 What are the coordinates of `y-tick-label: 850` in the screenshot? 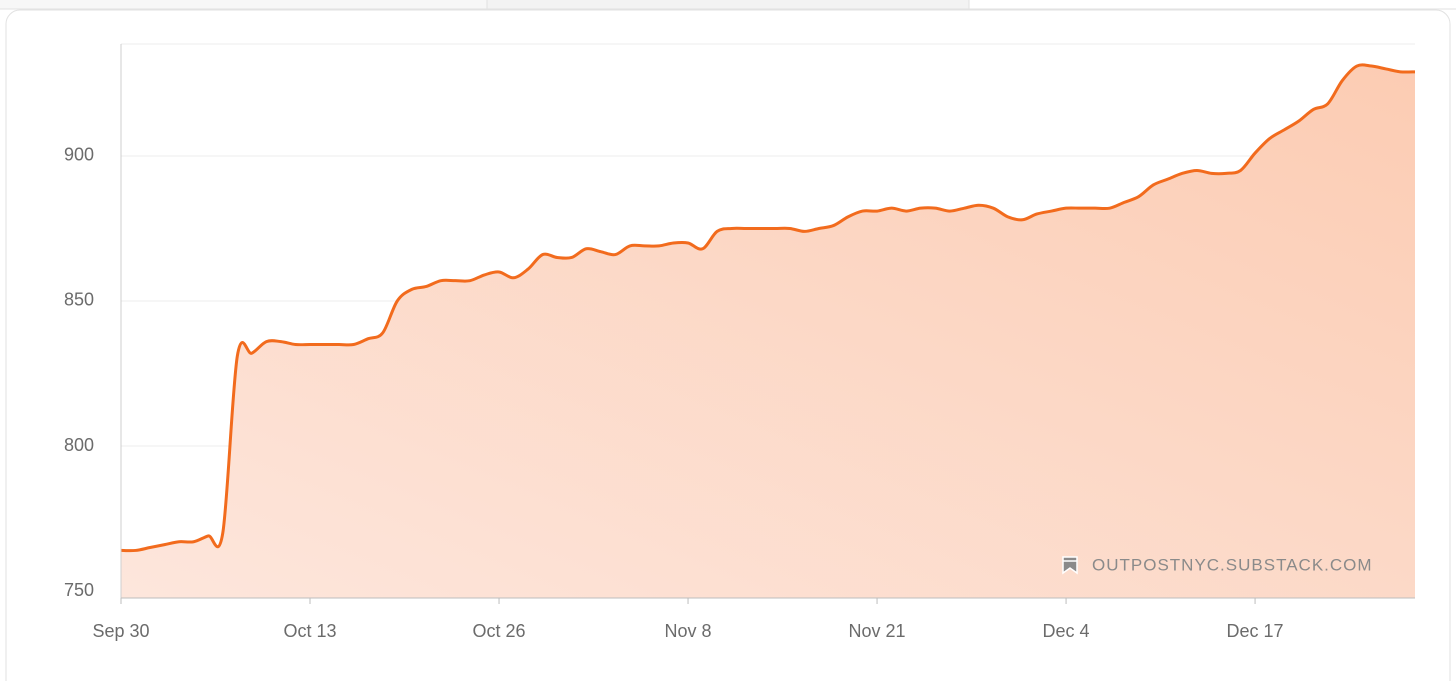 It's located at (79, 300).